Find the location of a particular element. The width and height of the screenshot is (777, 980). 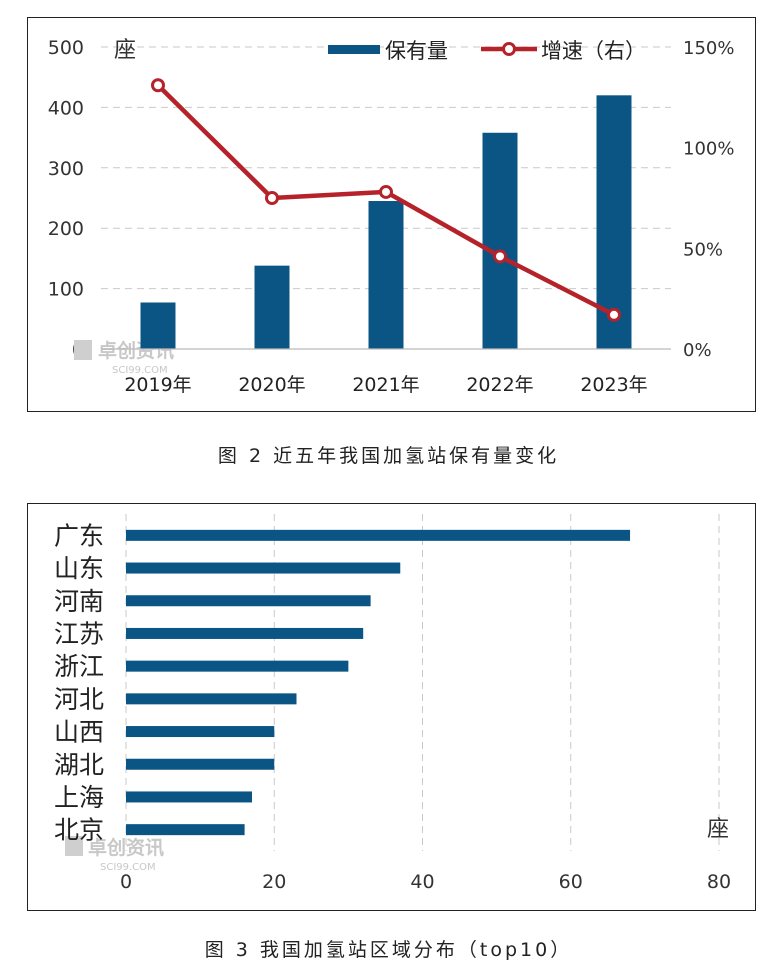

y2-tick-label: 100% is located at coordinates (708, 149).